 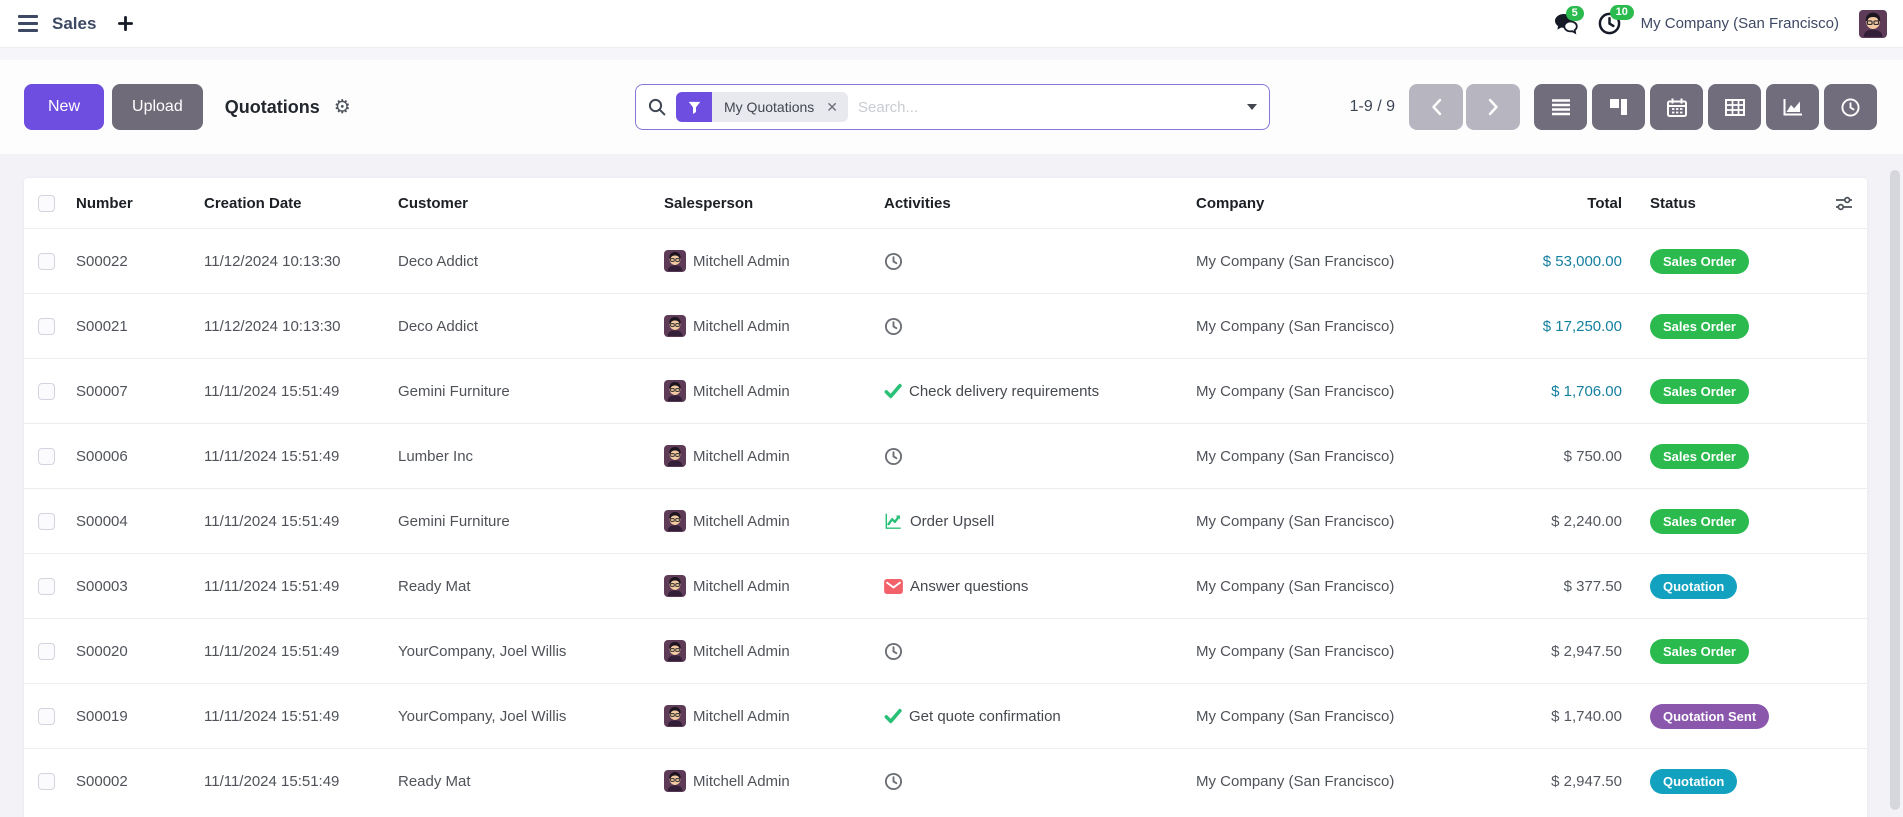 I want to click on column-header-number: Number, so click(x=104, y=203).